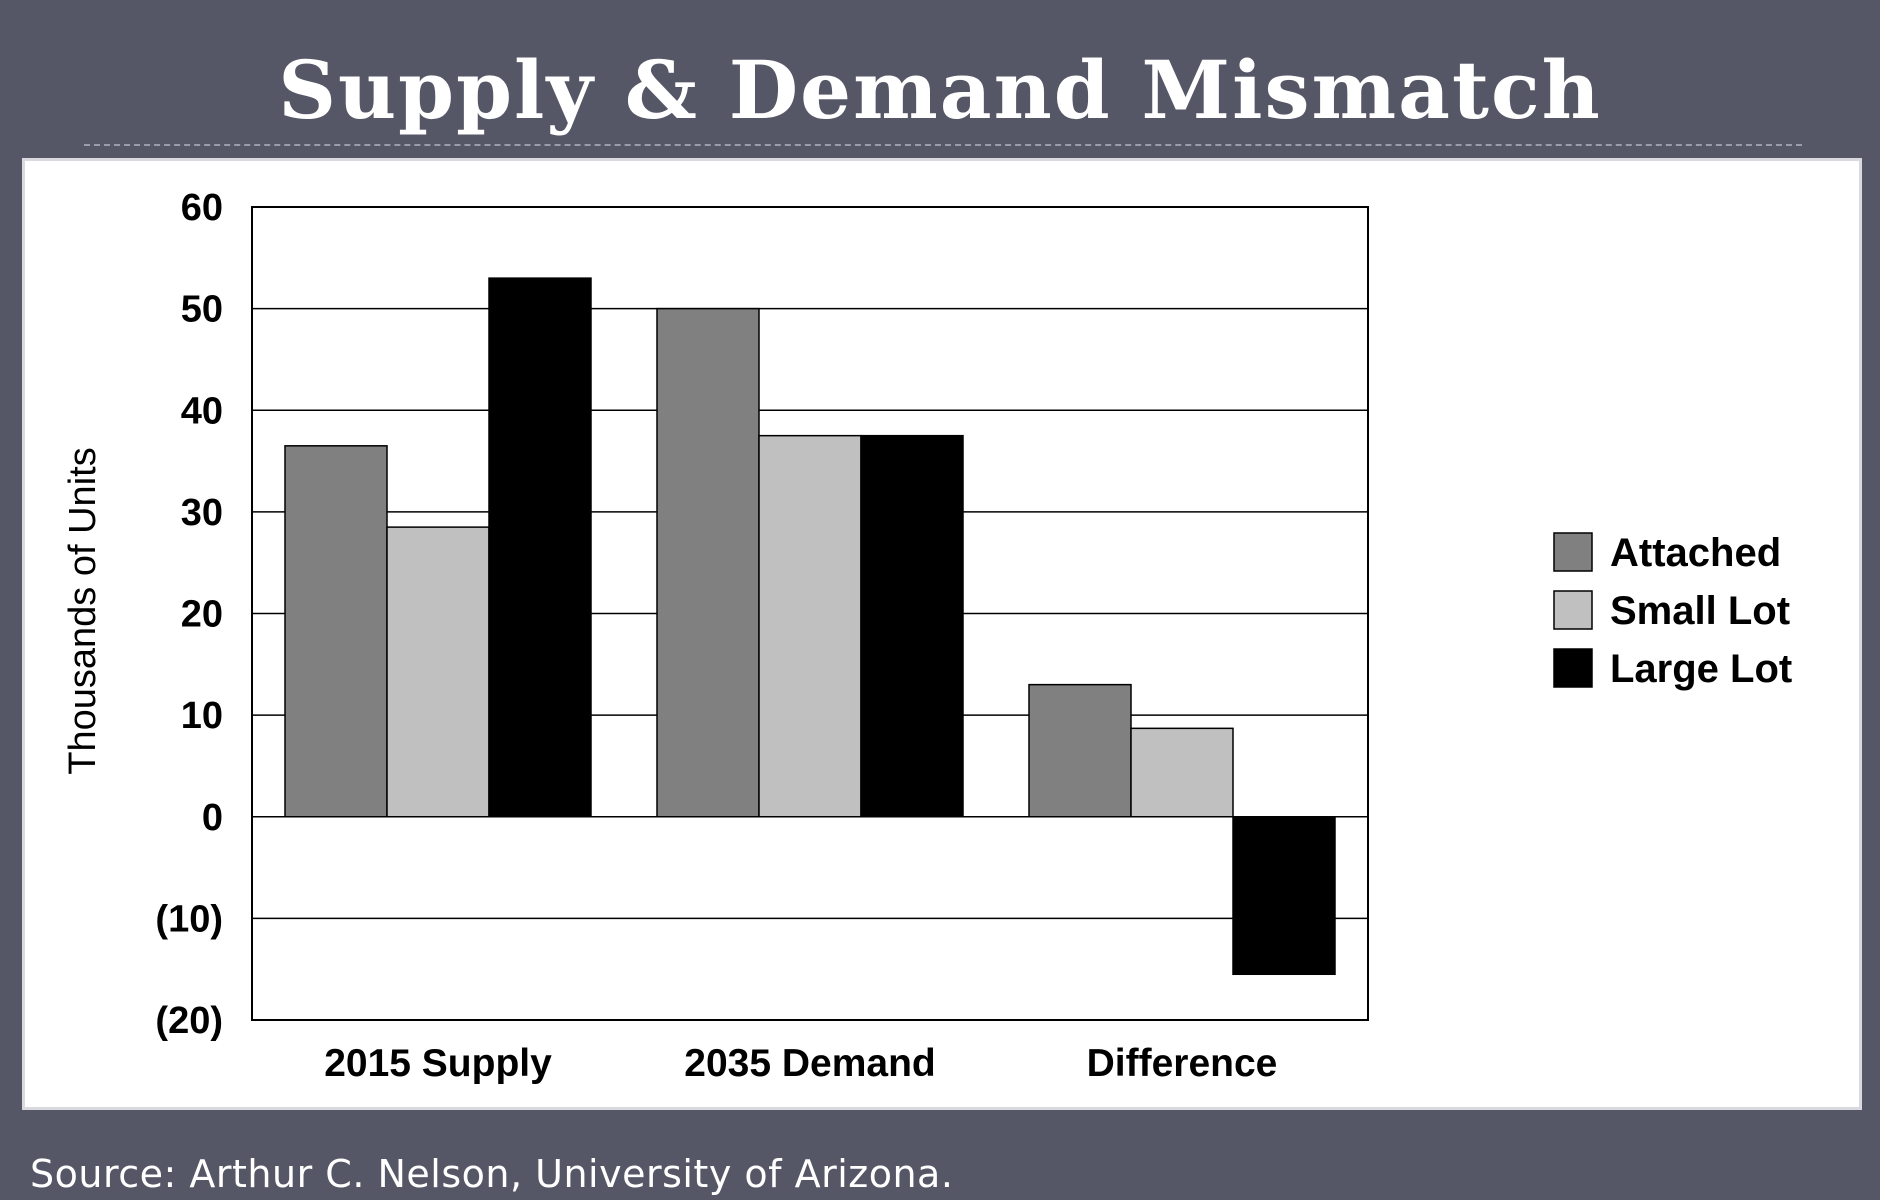 The width and height of the screenshot is (1880, 1200). I want to click on title-divider, so click(943, 145).